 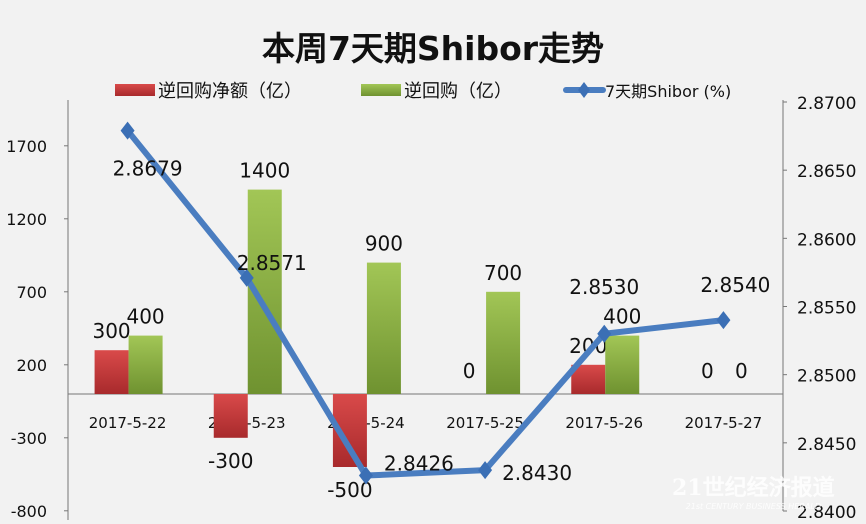 What do you see at coordinates (604, 423) in the screenshot?
I see `category-label: 2017-5-26` at bounding box center [604, 423].